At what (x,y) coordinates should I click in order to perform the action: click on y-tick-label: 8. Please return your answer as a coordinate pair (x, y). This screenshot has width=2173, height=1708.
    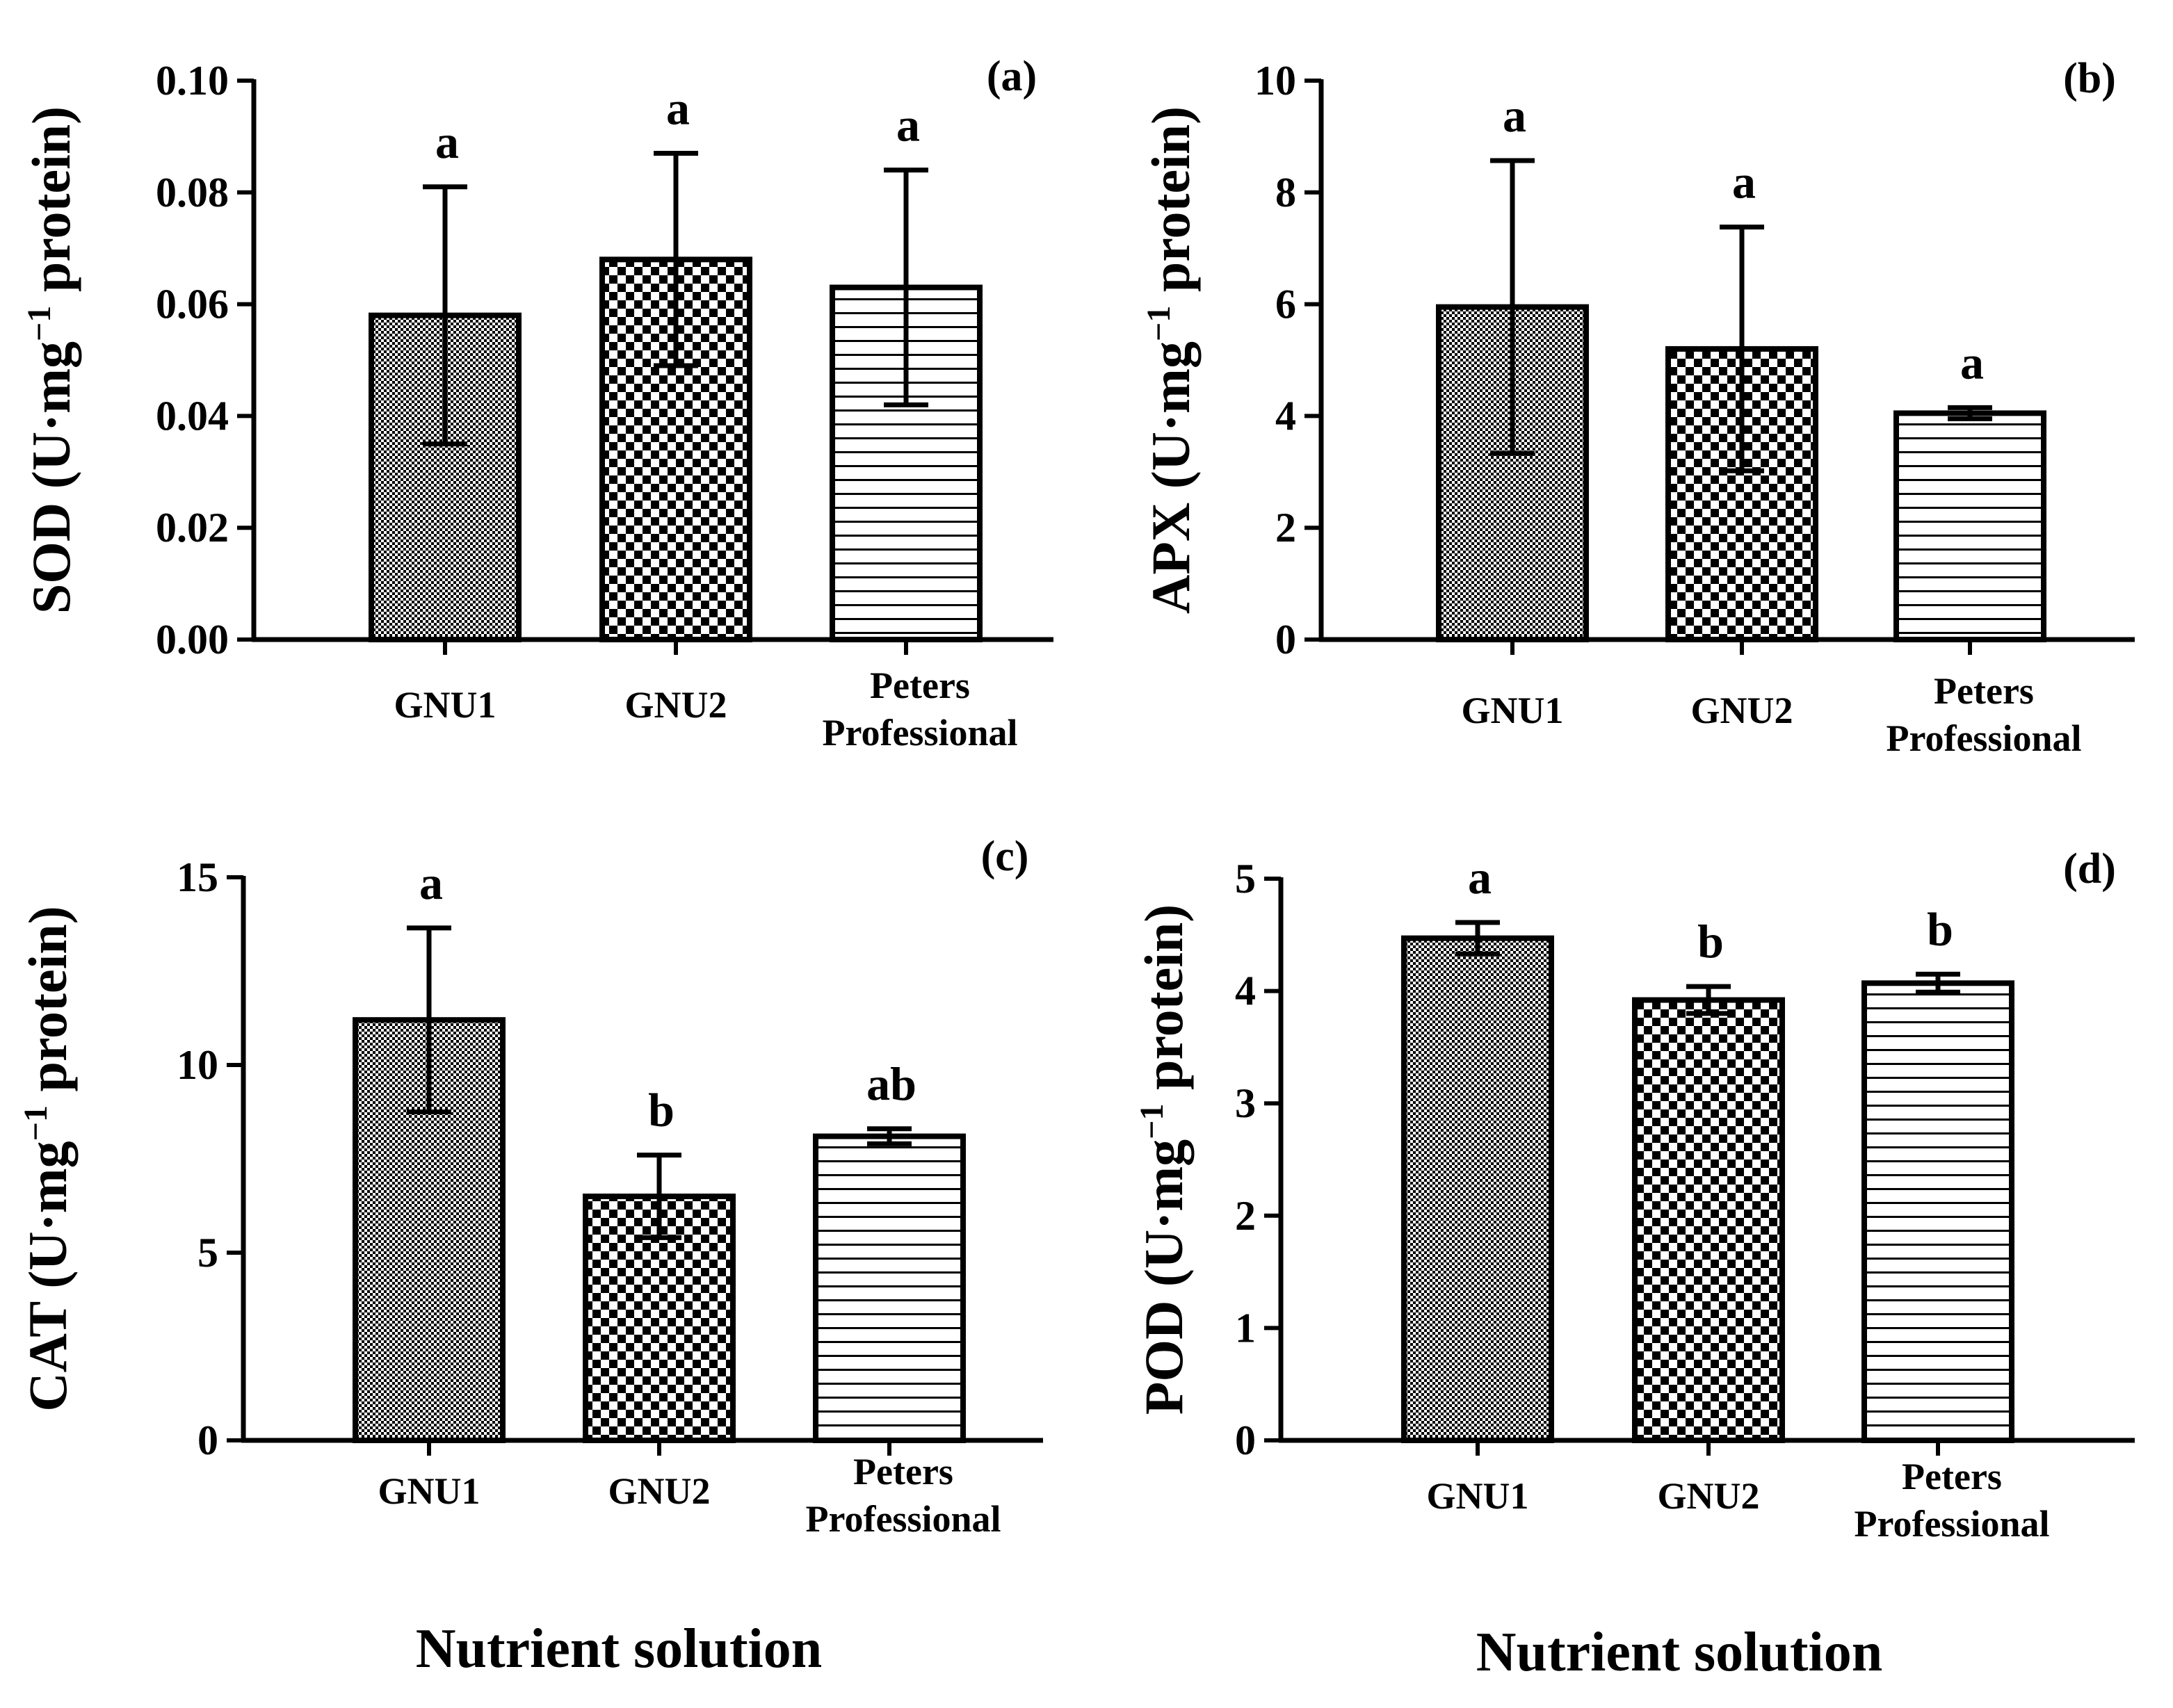
    Looking at the image, I should click on (1285, 193).